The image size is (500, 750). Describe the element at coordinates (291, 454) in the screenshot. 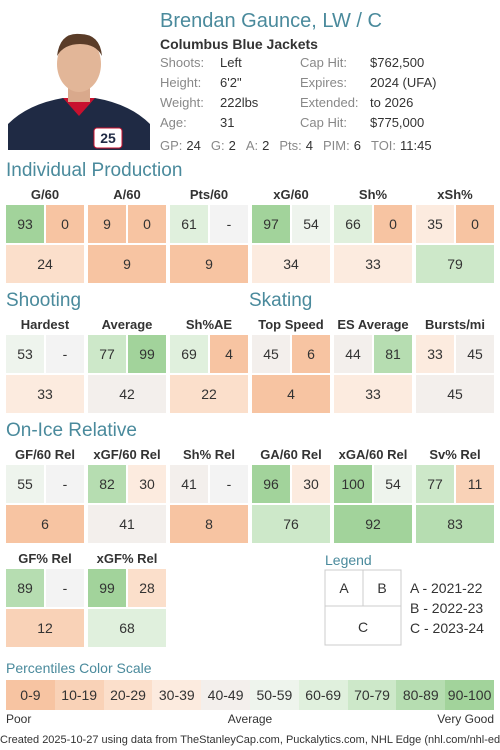

I see `metric-label: GA/60 Rel` at that location.